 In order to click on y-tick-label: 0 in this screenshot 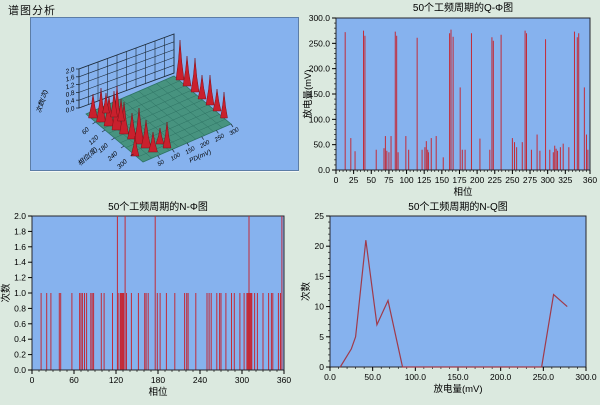, I will do `click(321, 367)`.